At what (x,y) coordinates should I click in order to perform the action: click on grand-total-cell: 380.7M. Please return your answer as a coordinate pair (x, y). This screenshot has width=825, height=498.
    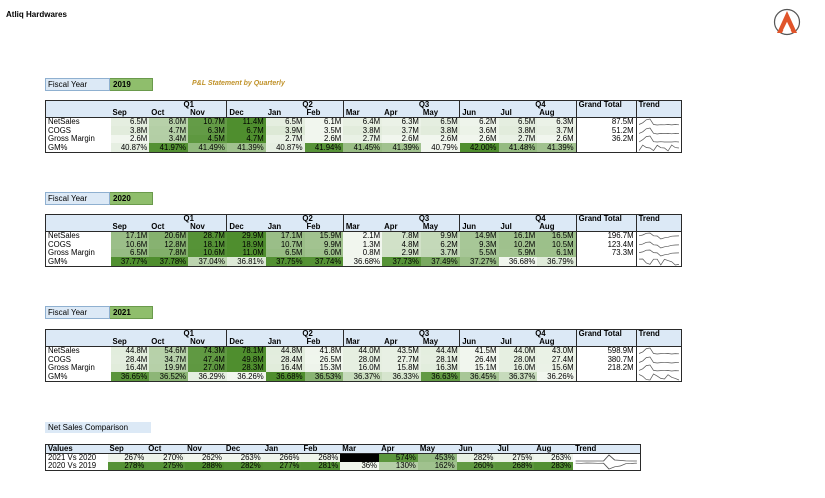
    Looking at the image, I should click on (606, 359).